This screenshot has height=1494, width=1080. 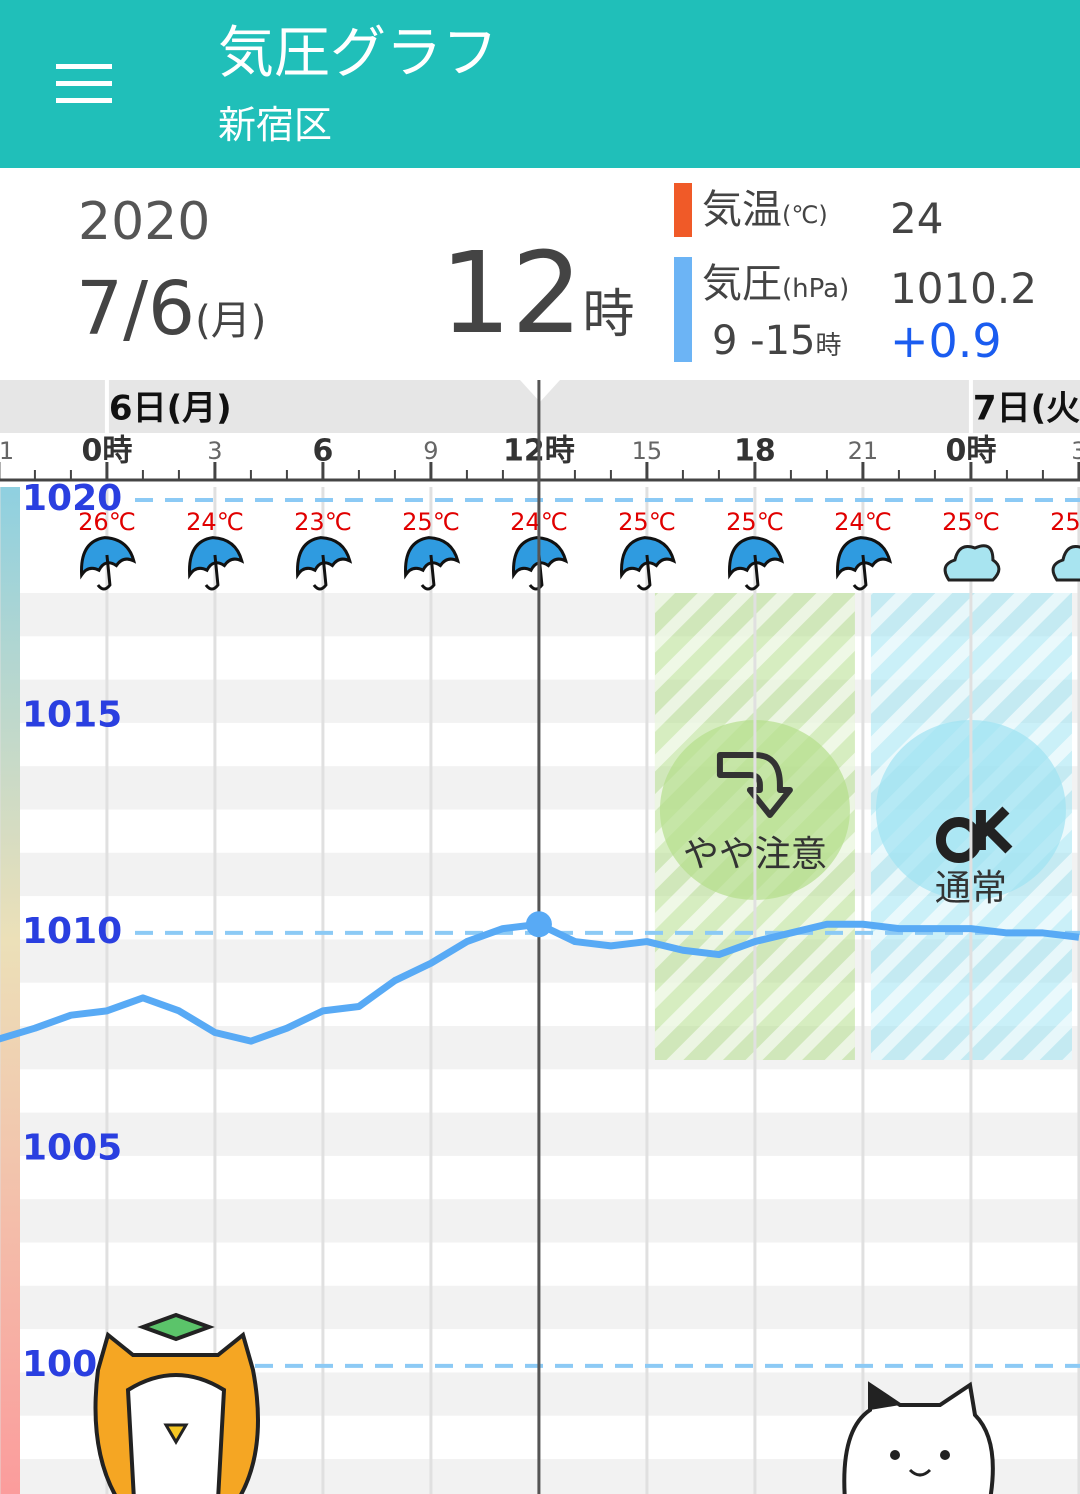 I want to click on pressure-label-text: 気圧, so click(x=742, y=284).